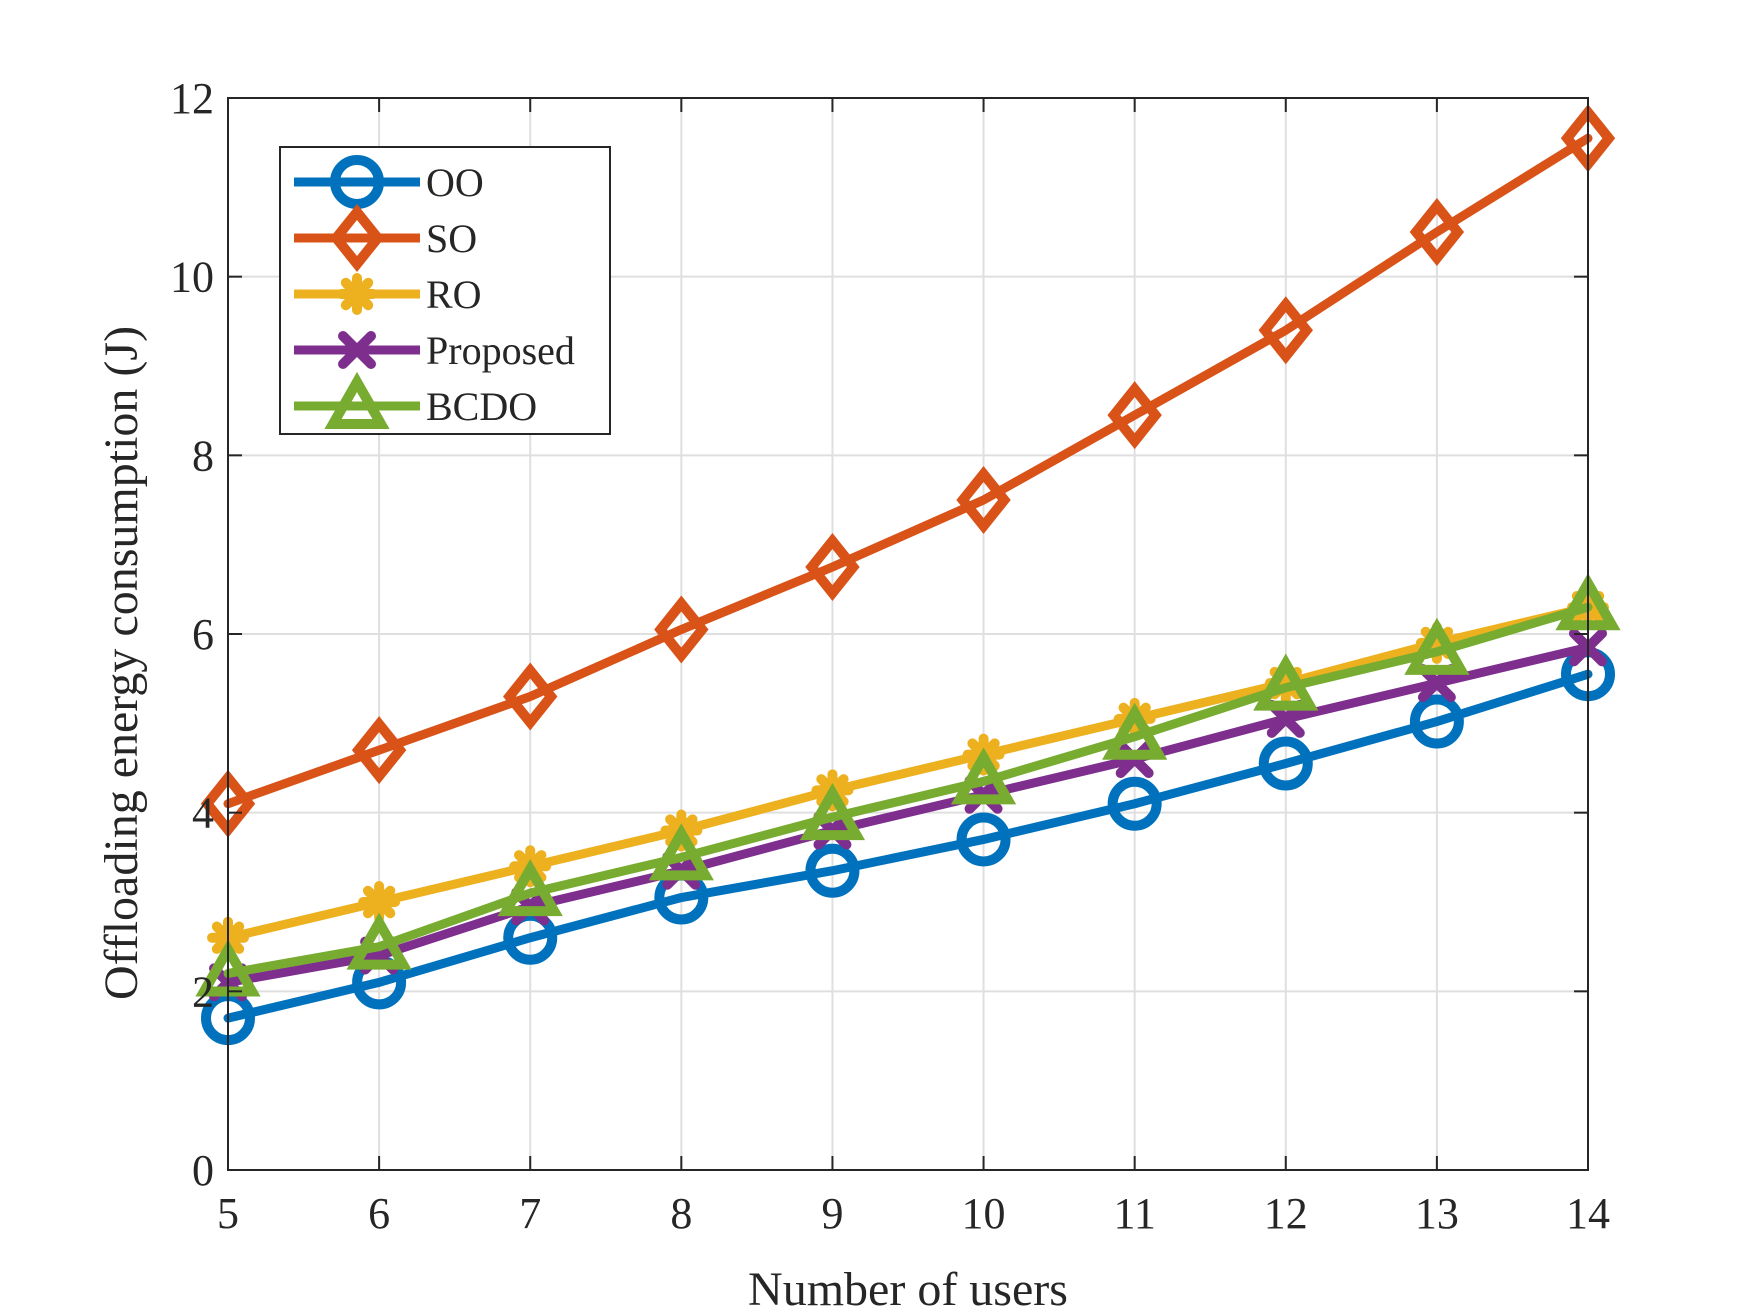 This screenshot has width=1750, height=1313. Describe the element at coordinates (388, 294) in the screenshot. I see `legend-item-ro: RO` at that location.